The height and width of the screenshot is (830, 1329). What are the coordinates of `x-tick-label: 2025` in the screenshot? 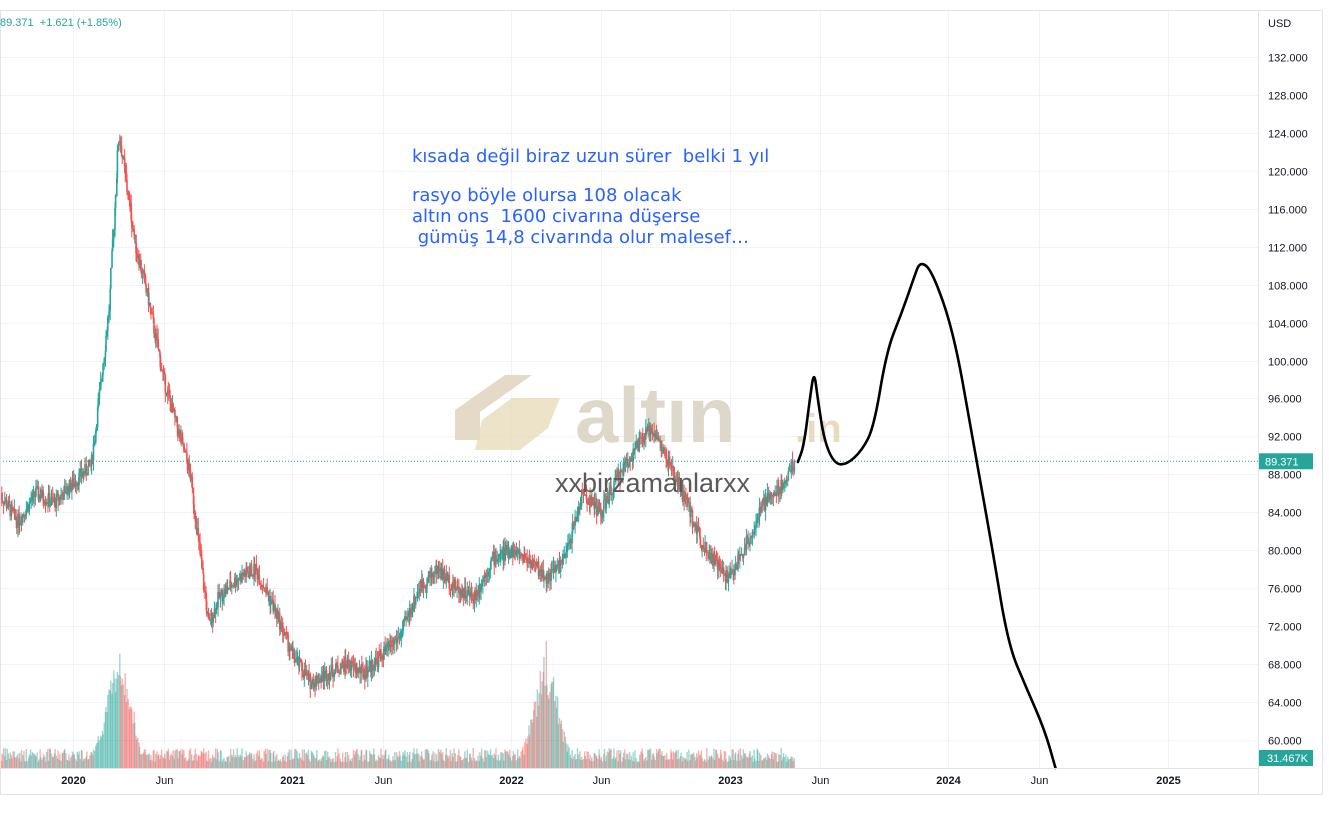 It's located at (1168, 781).